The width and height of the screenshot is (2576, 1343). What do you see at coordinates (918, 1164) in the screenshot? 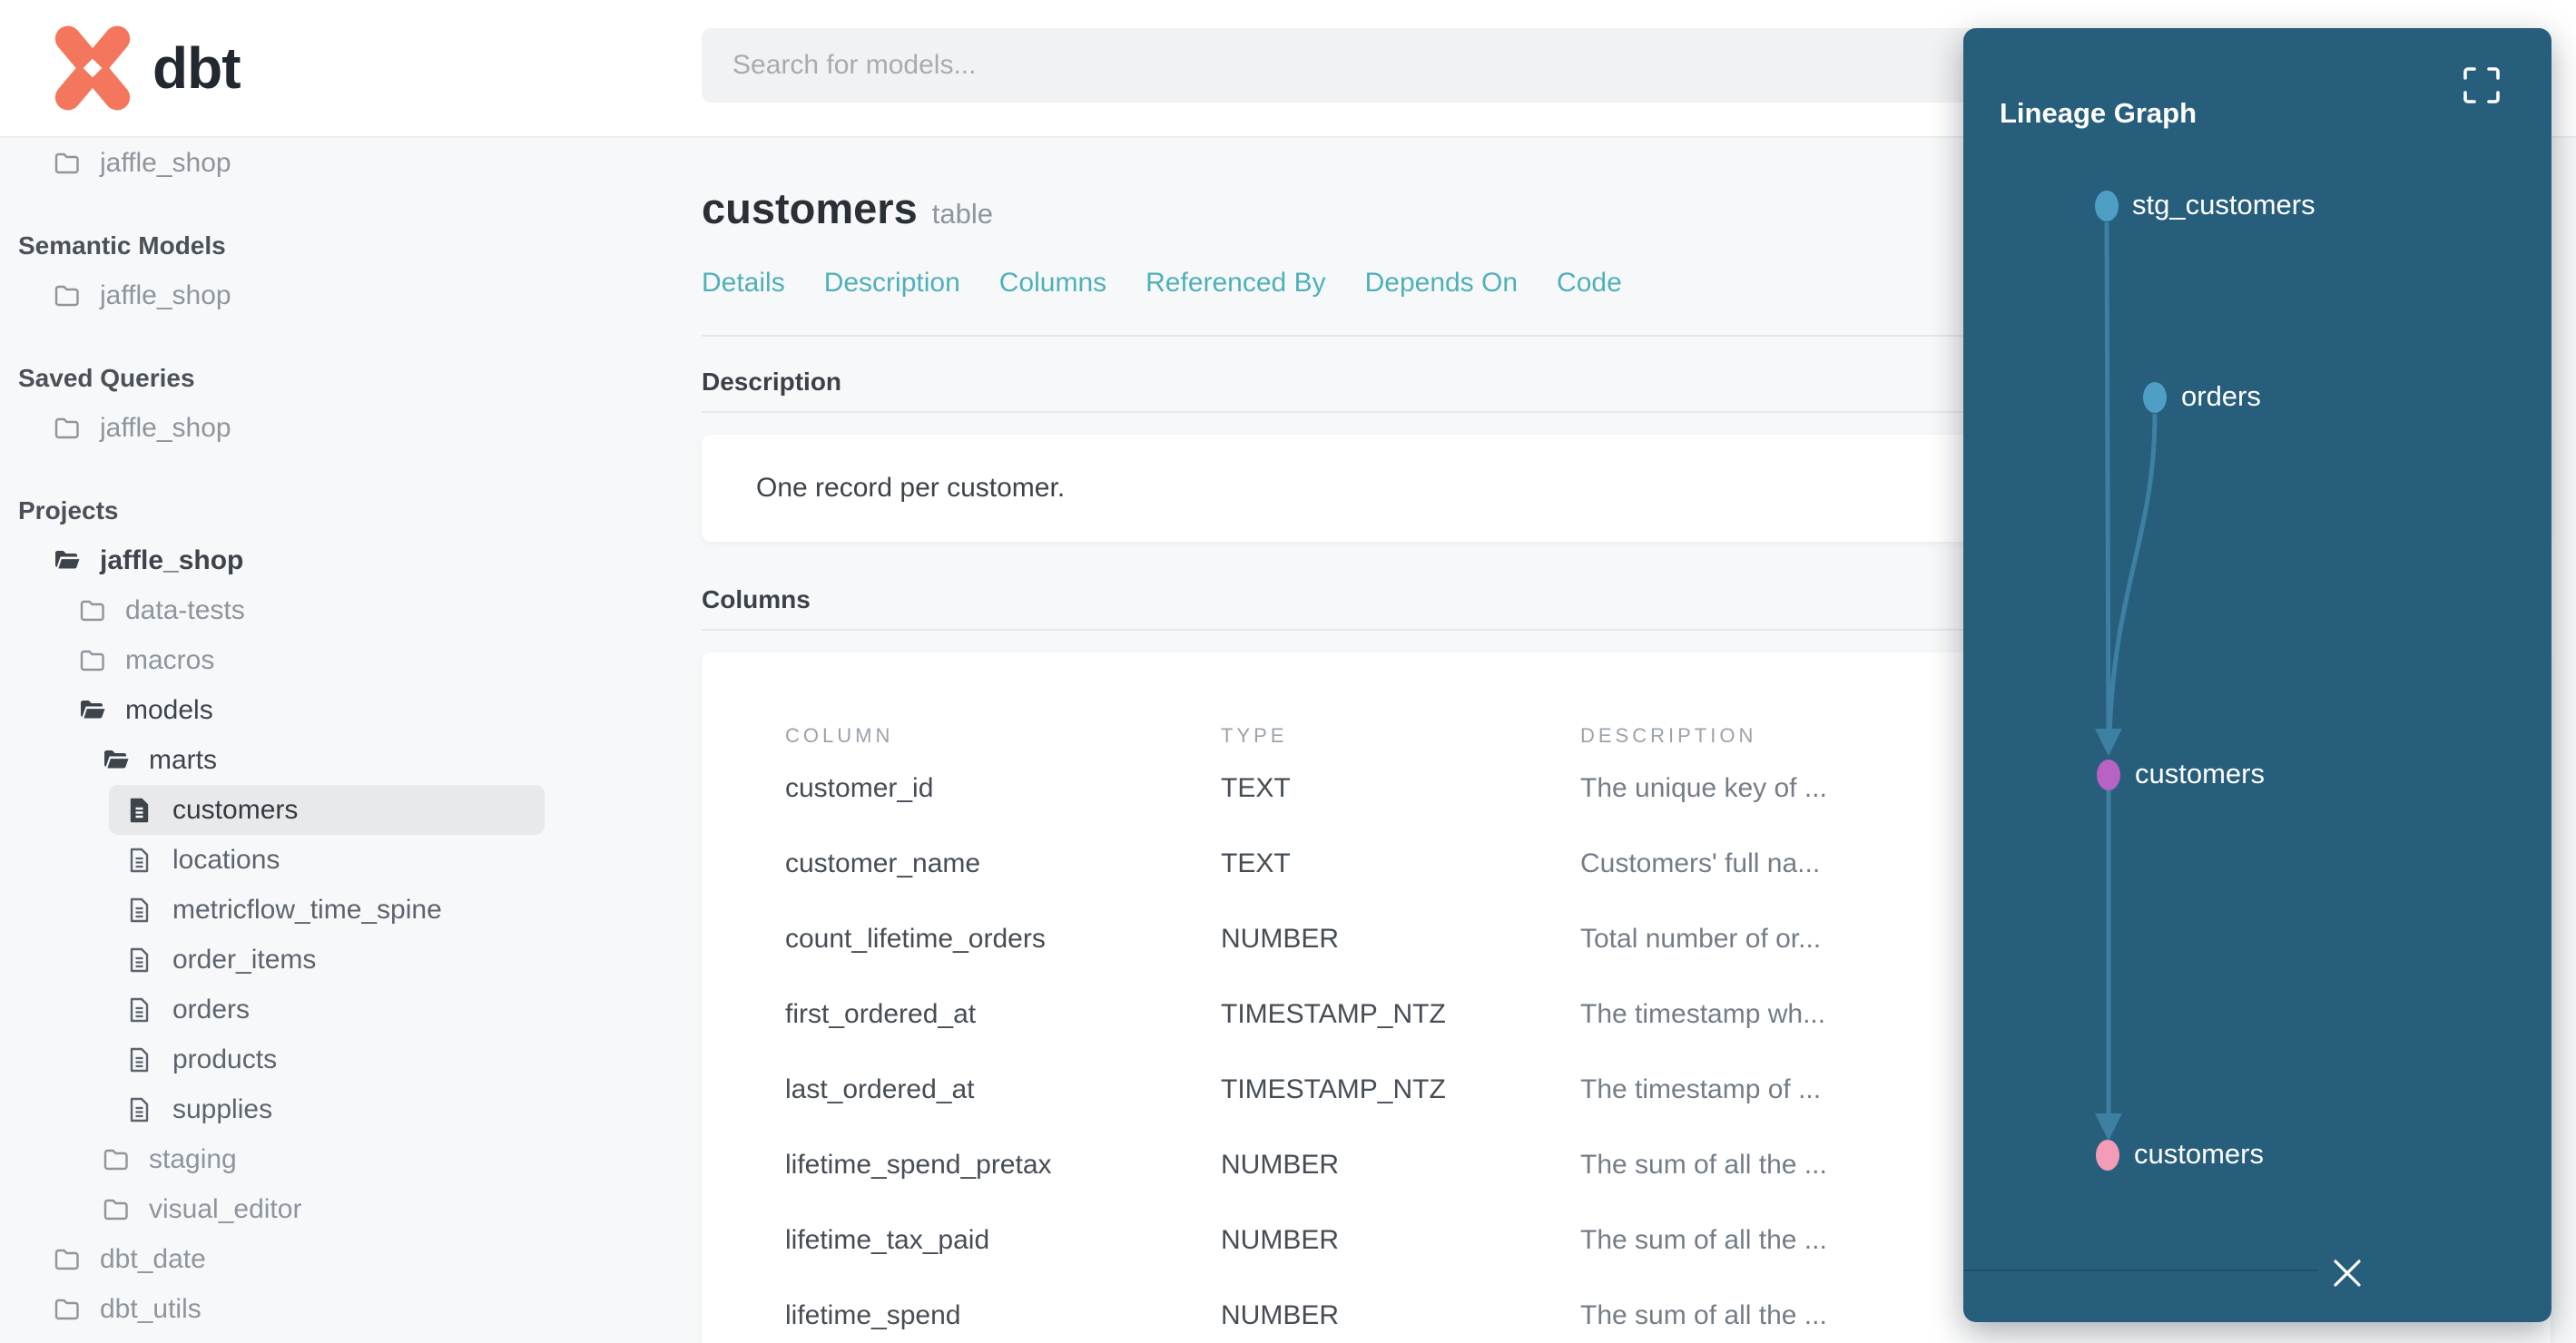
I see `cell-column: lifetime_spend_pretax` at bounding box center [918, 1164].